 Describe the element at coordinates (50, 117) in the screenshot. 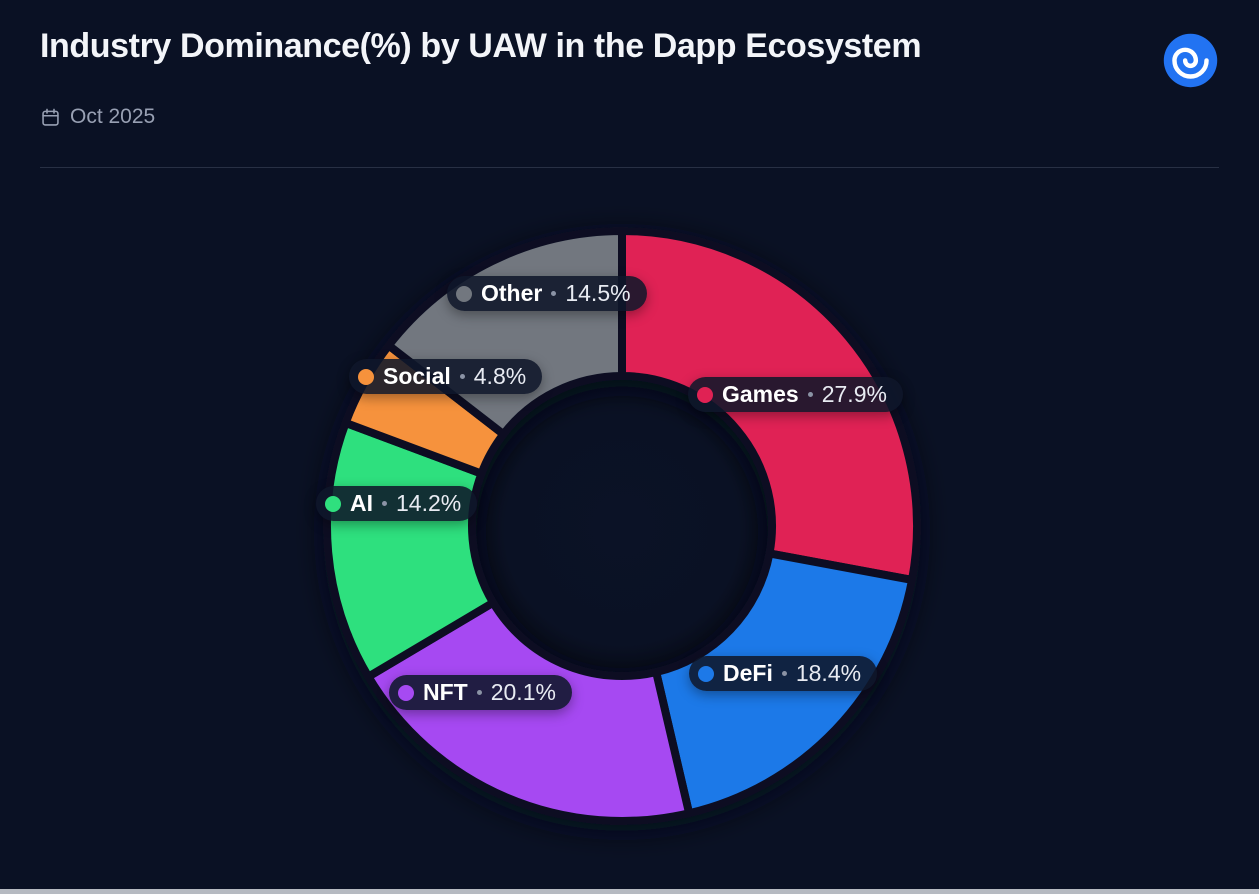

I see `calendar-icon` at that location.